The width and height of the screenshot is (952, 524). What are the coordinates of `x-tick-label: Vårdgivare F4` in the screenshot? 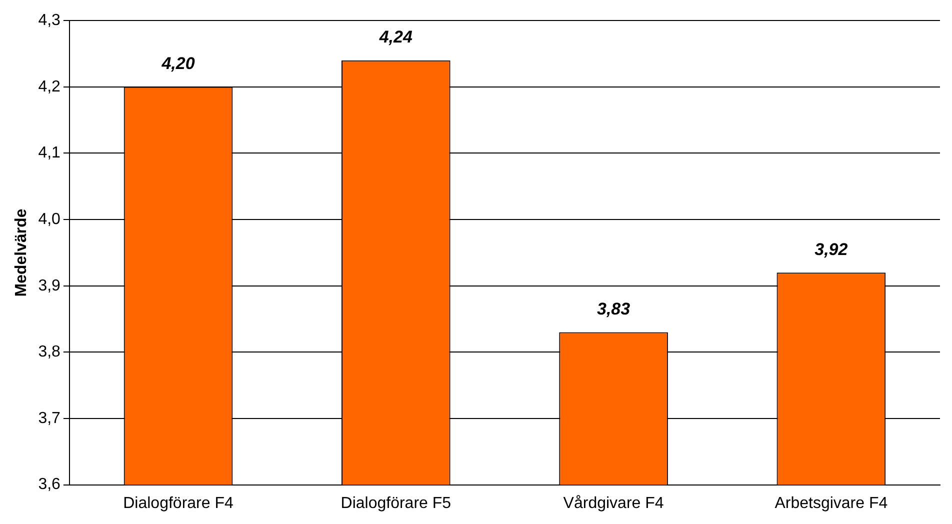 It's located at (613, 503).